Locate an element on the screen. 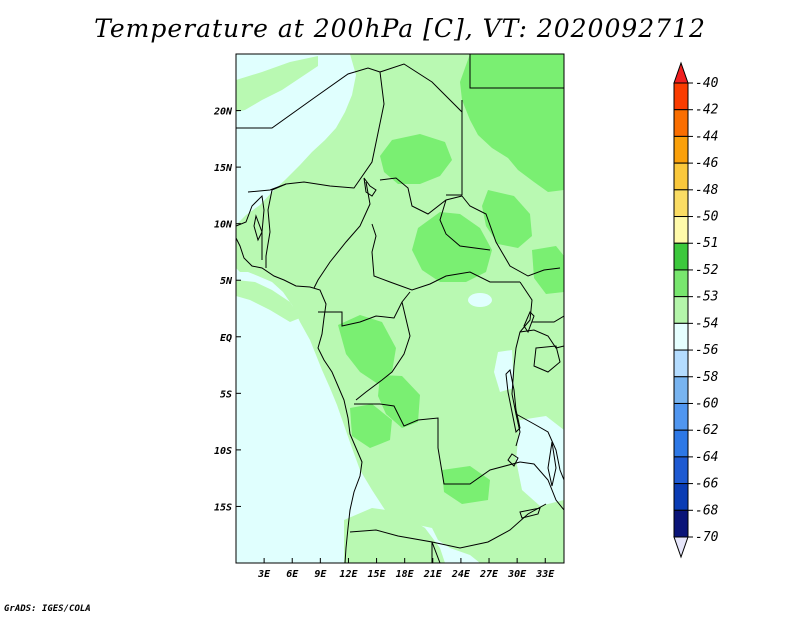  lat-tick-label: 10S is located at coordinates (223, 451).